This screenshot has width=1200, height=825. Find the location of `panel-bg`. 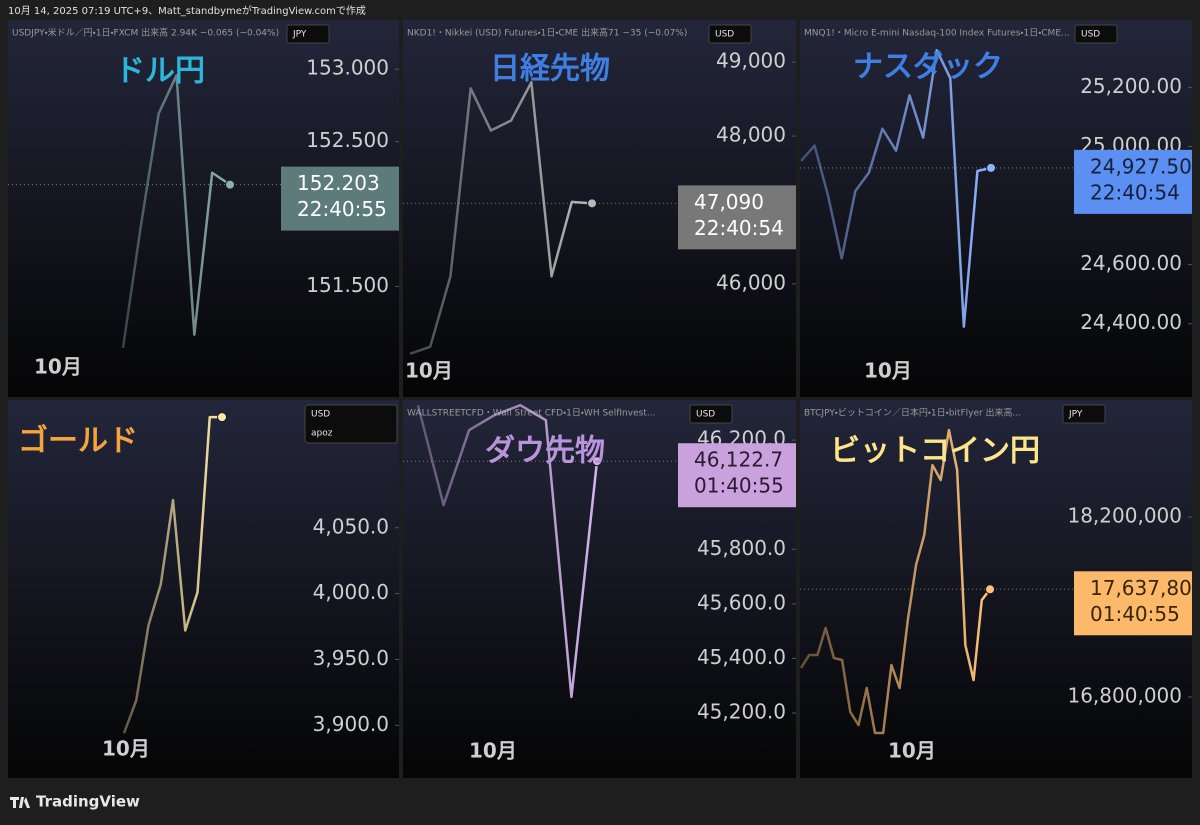

panel-bg is located at coordinates (203, 589).